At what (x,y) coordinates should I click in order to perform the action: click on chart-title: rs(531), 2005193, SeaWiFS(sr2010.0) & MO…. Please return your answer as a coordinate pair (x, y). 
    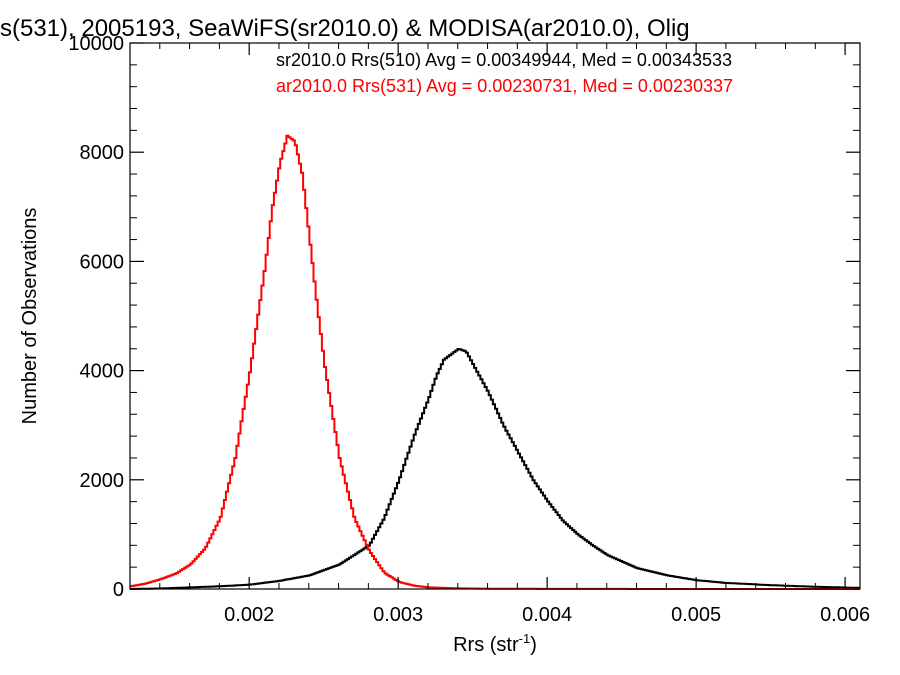
    Looking at the image, I should click on (345, 28).